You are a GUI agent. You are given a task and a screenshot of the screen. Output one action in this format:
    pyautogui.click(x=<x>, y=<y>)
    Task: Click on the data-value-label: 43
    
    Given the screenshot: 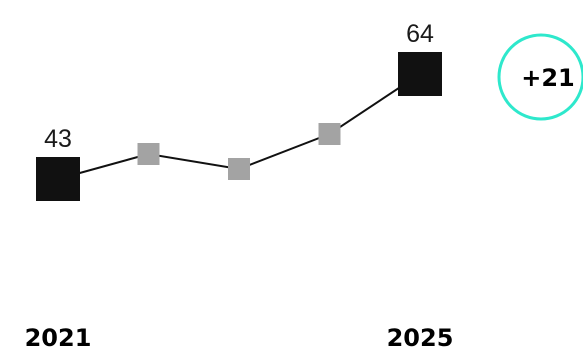 What is the action you would take?
    pyautogui.click(x=58, y=139)
    